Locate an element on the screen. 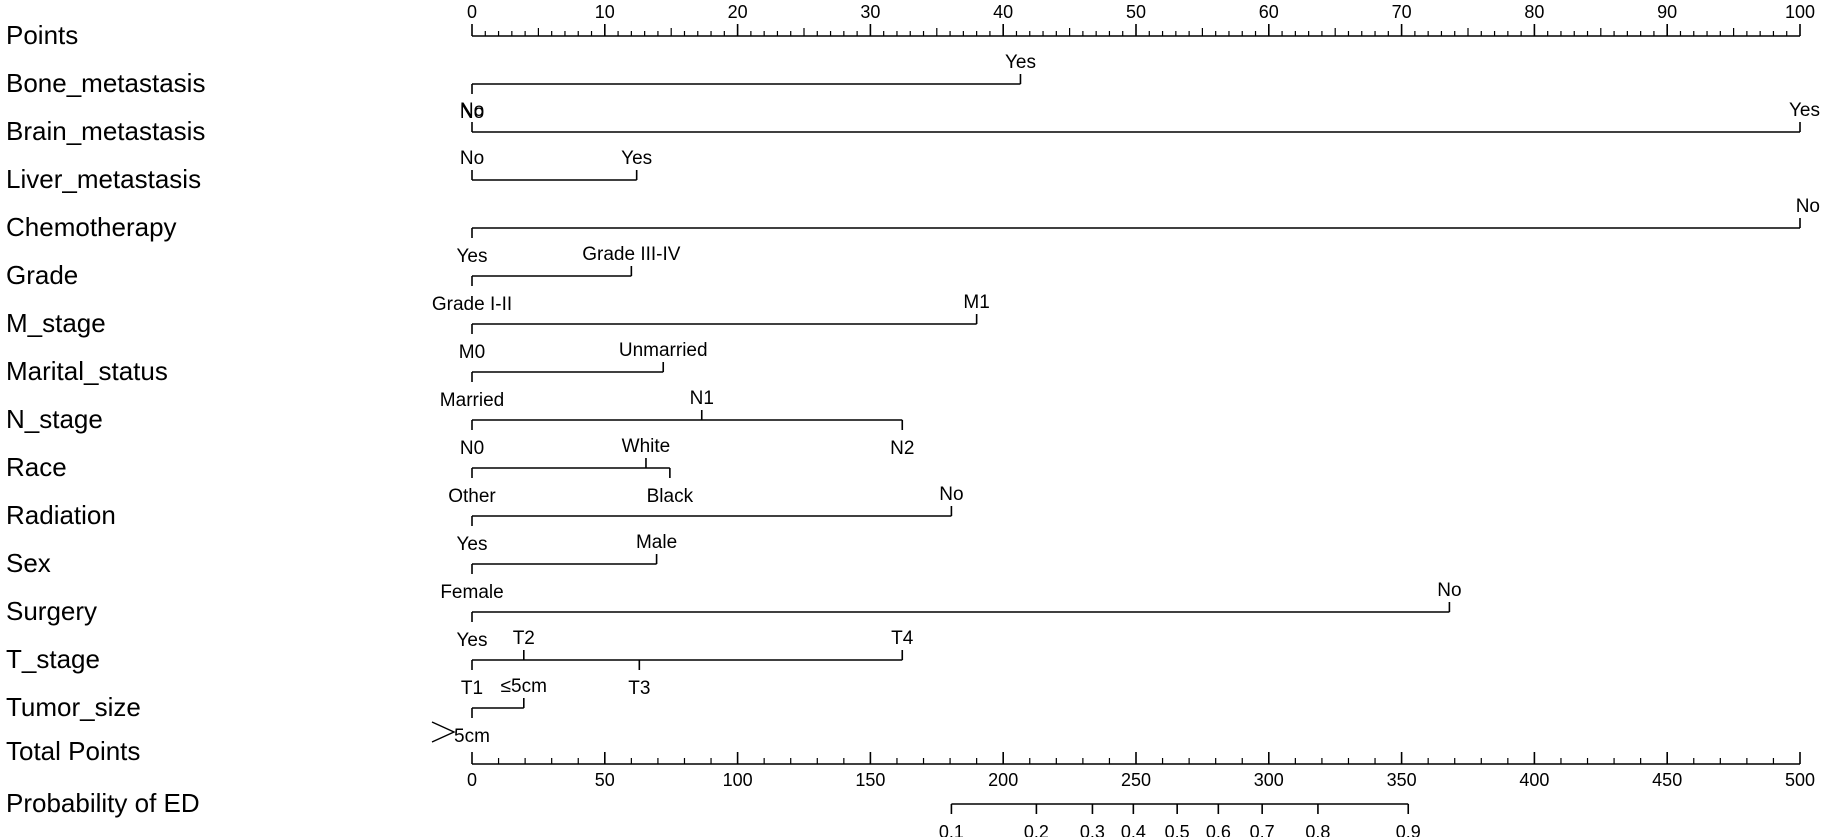  points-tick-label: 0 is located at coordinates (472, 12).